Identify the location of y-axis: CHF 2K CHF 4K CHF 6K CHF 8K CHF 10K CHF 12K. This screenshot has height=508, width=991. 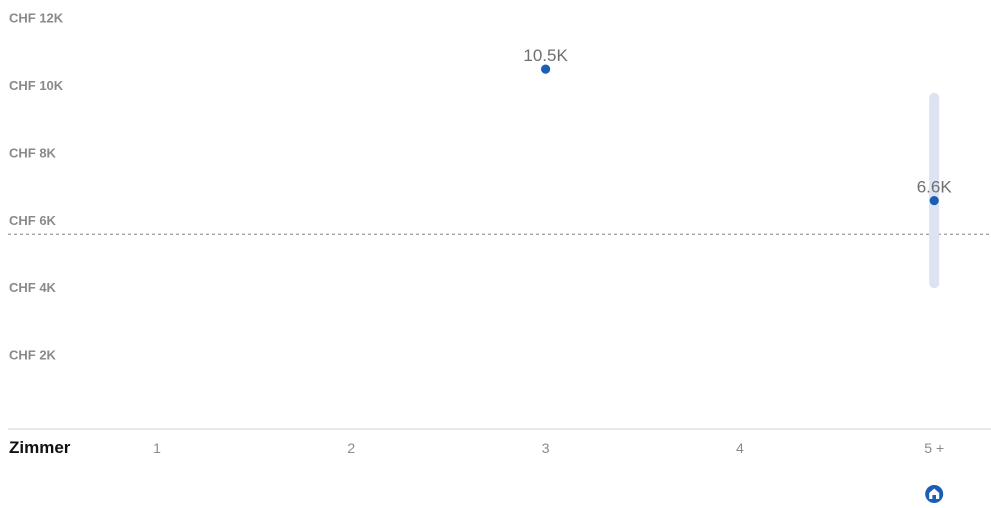
(36, 187).